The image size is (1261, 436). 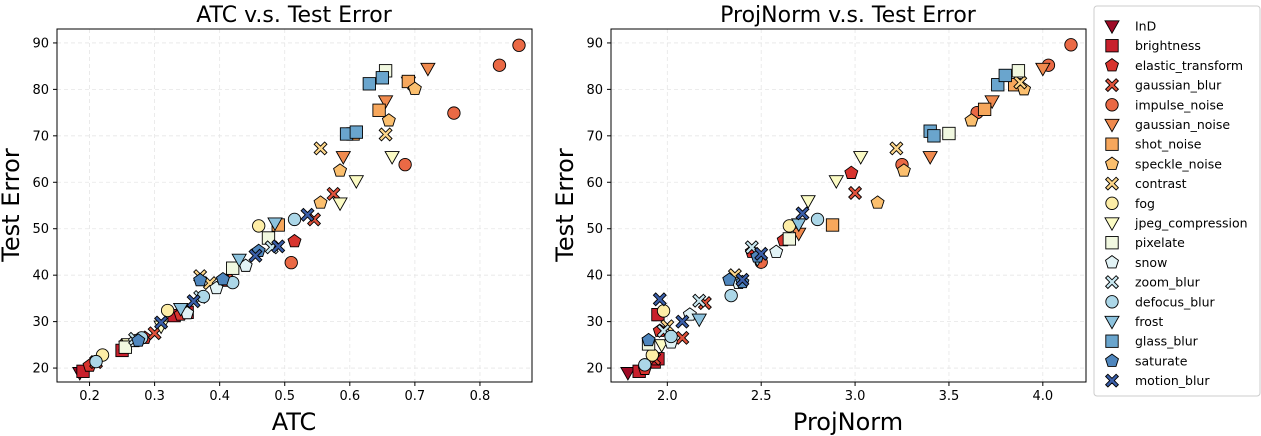 I want to click on legend-marker-contrast, so click(x=1112, y=183).